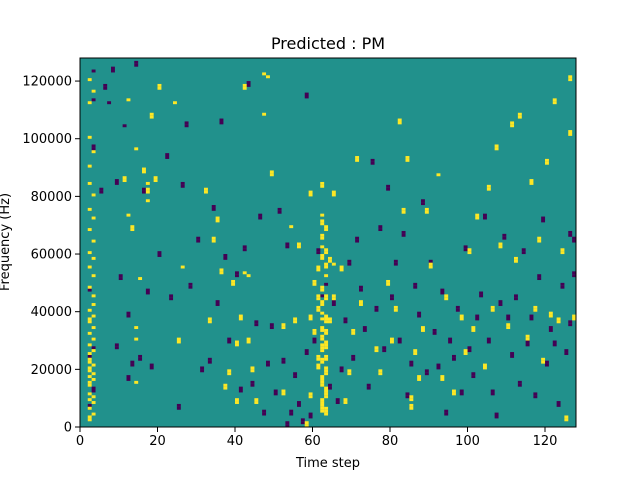 This screenshot has height=480, width=640. What do you see at coordinates (312, 441) in the screenshot?
I see `x-tick-label: 60` at bounding box center [312, 441].